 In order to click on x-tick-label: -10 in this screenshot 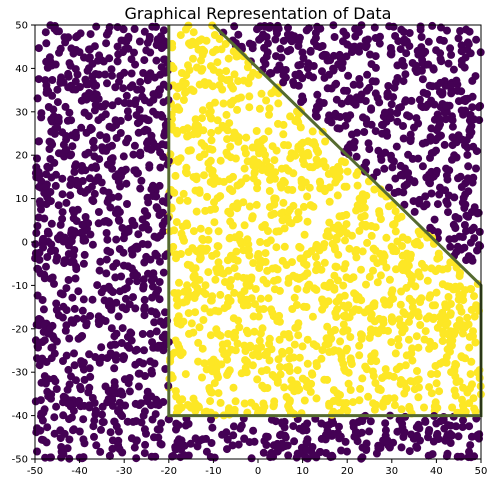, I will do `click(213, 471)`.